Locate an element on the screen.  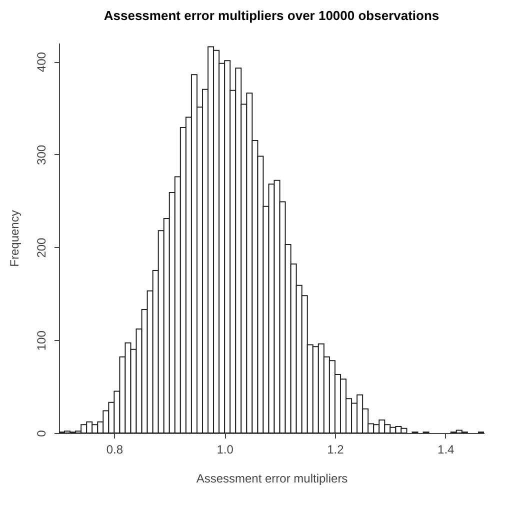
x-tick-label: 1.2 is located at coordinates (335, 449).